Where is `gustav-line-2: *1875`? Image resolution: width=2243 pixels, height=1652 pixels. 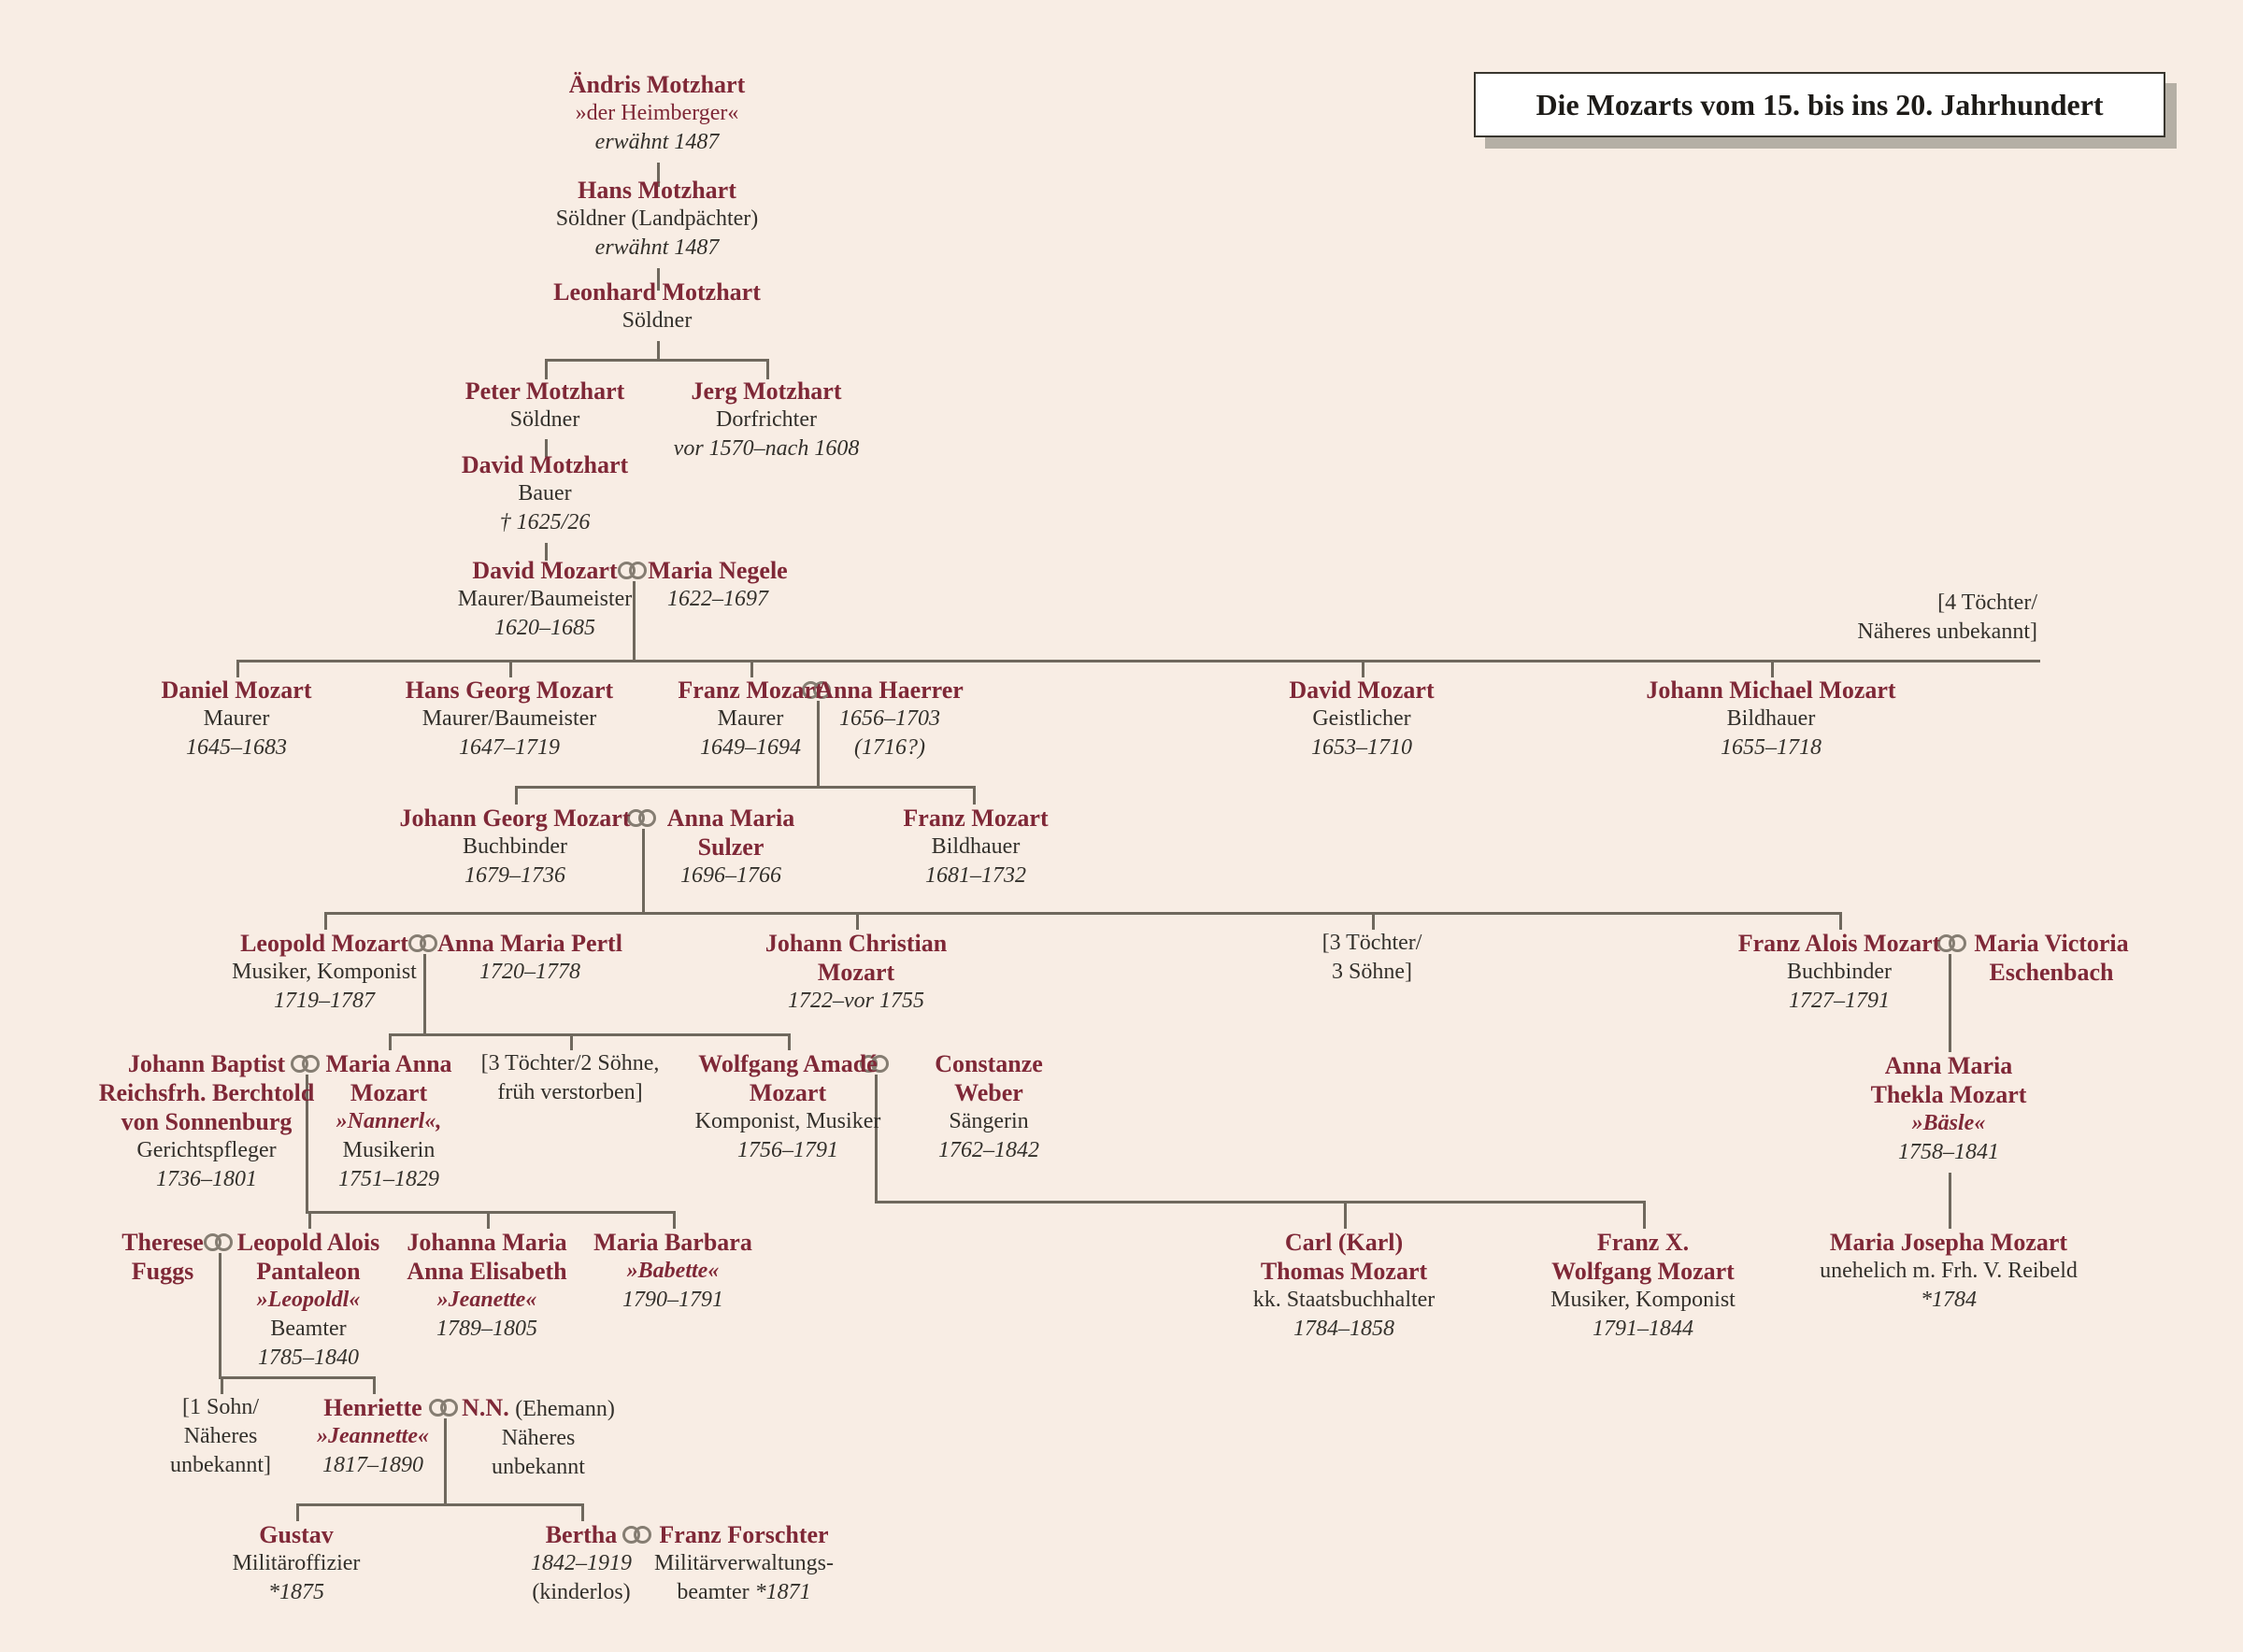 gustav-line-2: *1875 is located at coordinates (296, 1592).